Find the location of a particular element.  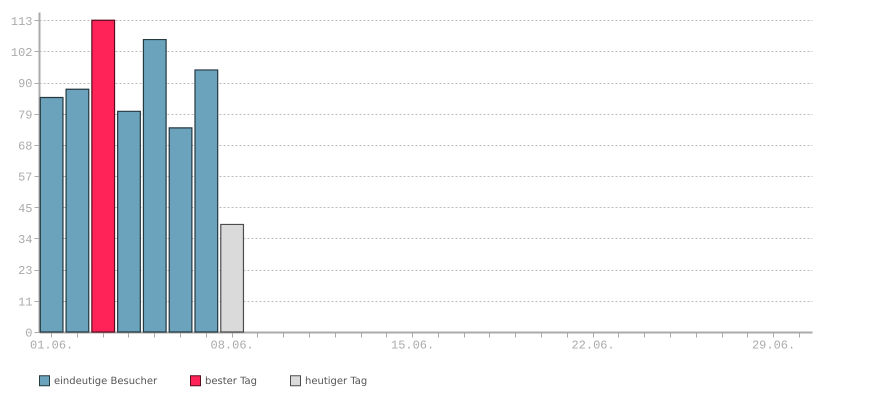

y-tick-label: 68 is located at coordinates (25, 146).